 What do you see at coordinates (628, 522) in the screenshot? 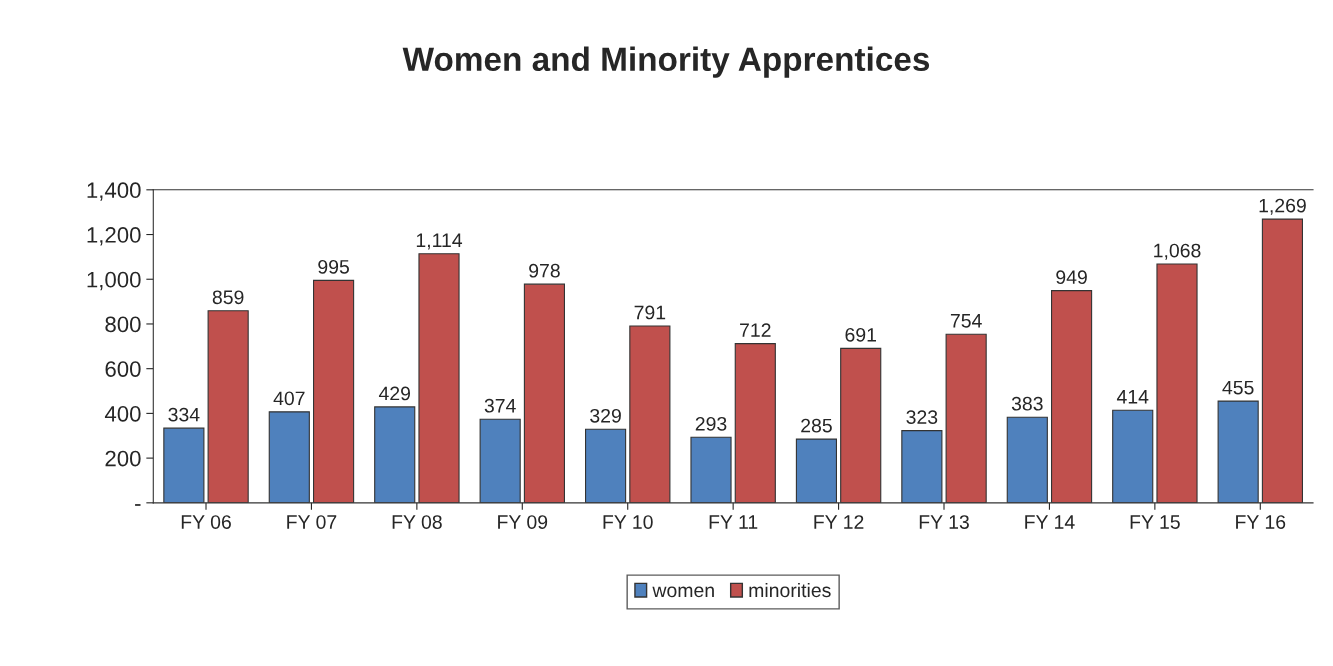
I see `x-tick-label: FY 10` at bounding box center [628, 522].